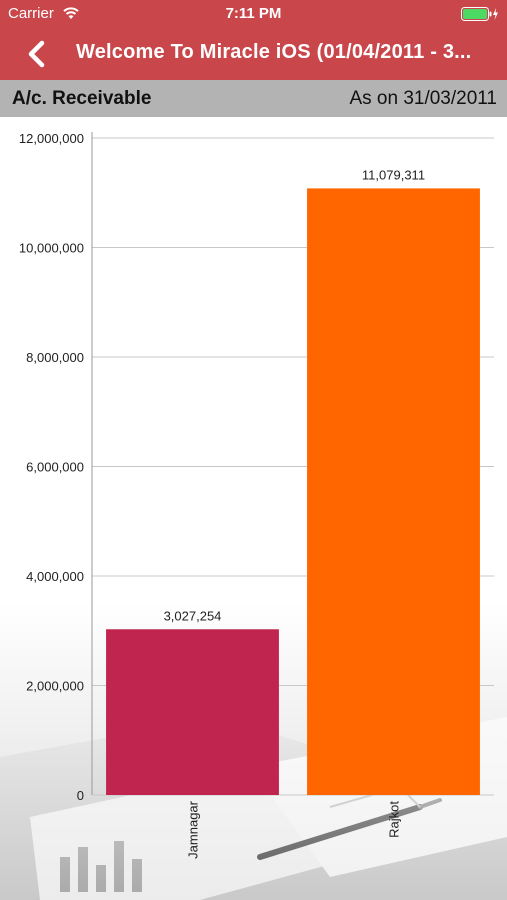 Image resolution: width=507 pixels, height=900 pixels. I want to click on y-tick-label: 4,000,000, so click(55, 576).